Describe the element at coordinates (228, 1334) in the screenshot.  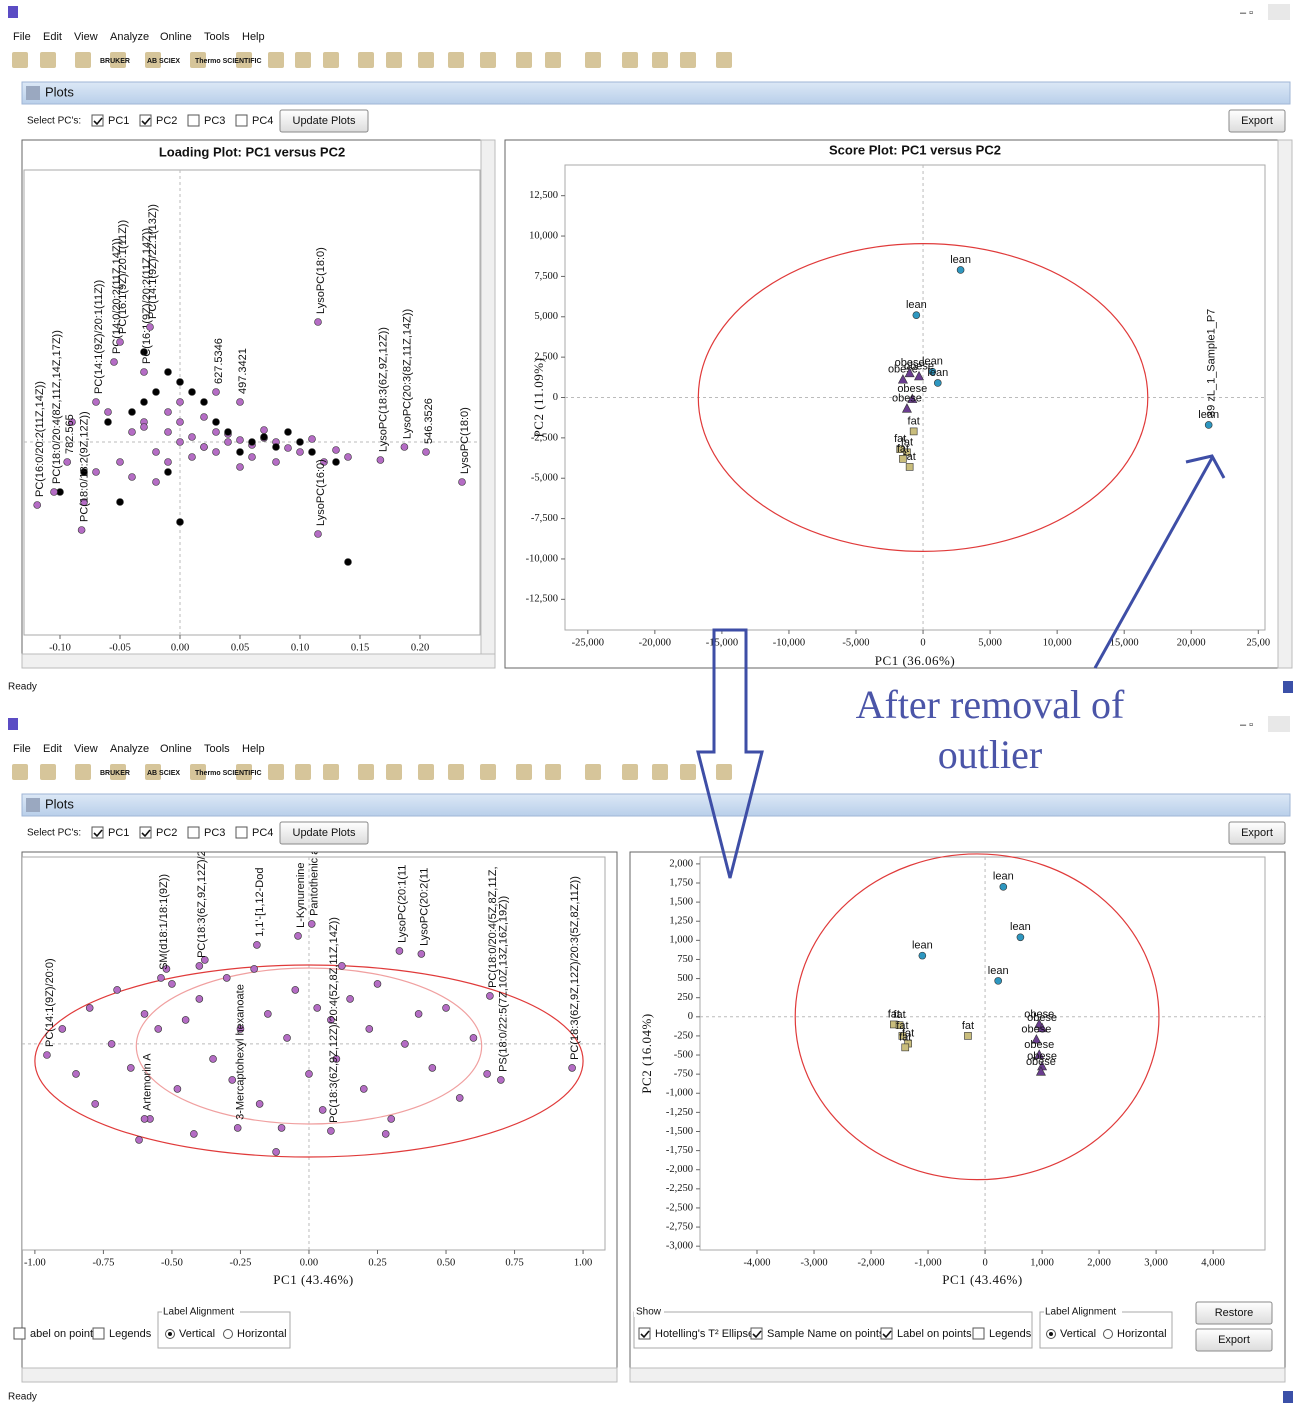
I see `radio` at that location.